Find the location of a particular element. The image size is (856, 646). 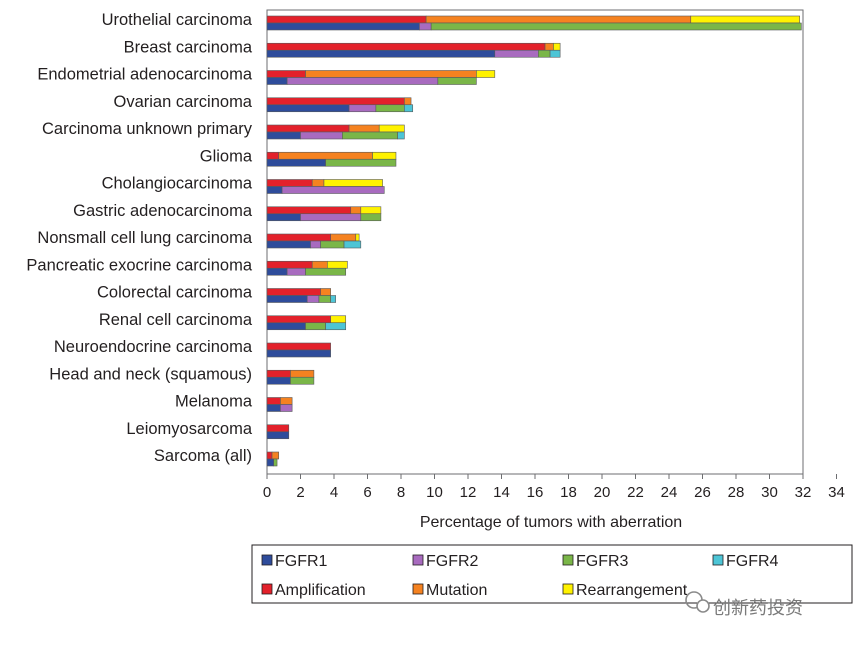

bar-fgfr2-ovarian-carcinoma is located at coordinates (362, 108).